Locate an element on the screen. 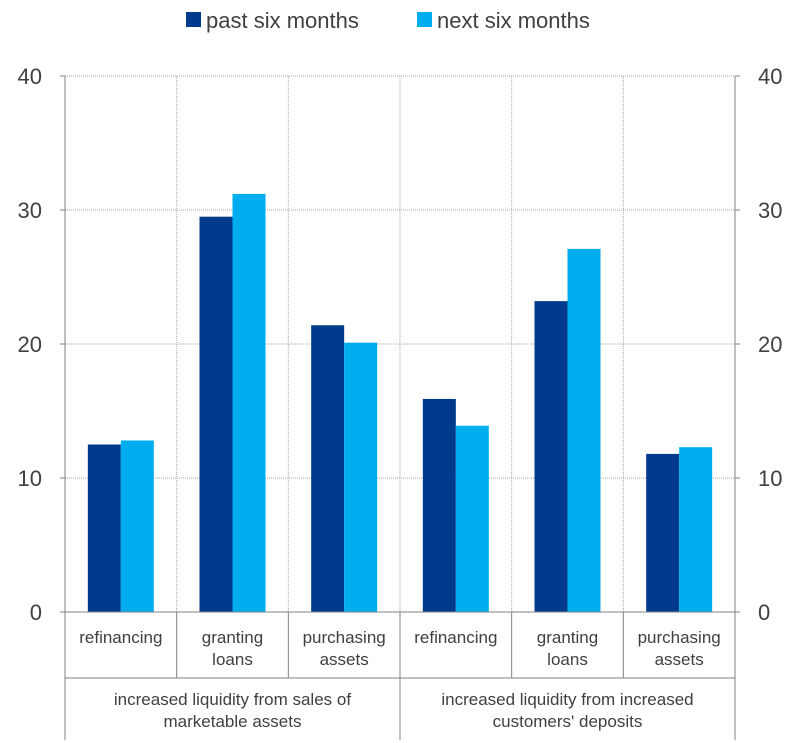 The image size is (798, 743). group-label-1-line-1: increased liquidity from sales of is located at coordinates (232, 699).